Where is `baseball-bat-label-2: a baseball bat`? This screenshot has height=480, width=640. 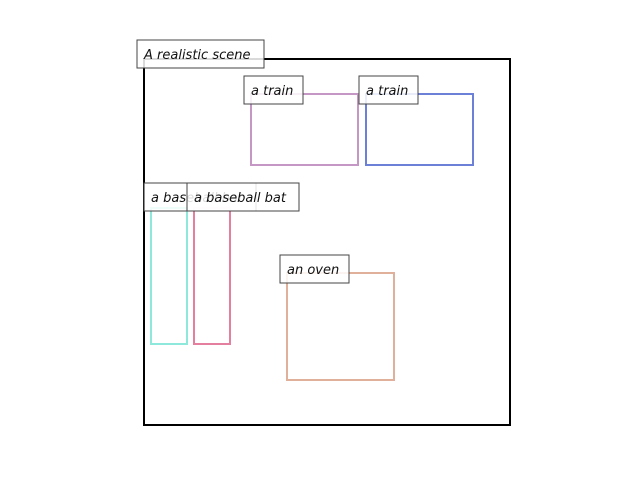 baseball-bat-label-2: a baseball bat is located at coordinates (243, 197).